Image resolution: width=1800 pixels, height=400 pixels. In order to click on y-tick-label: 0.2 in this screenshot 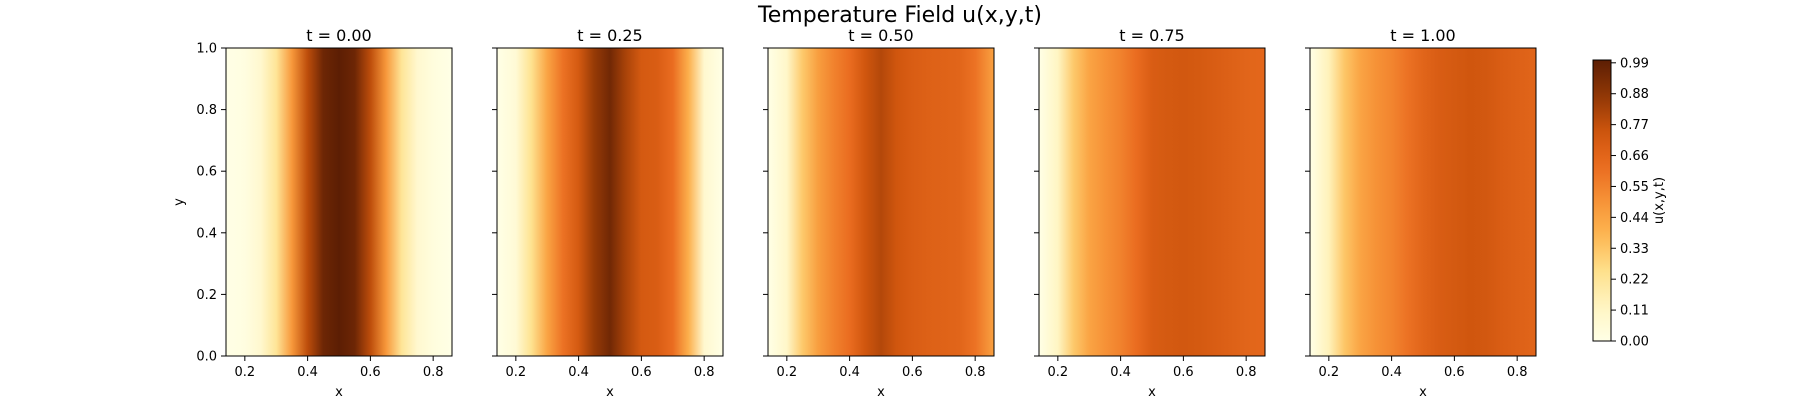, I will do `click(206, 295)`.